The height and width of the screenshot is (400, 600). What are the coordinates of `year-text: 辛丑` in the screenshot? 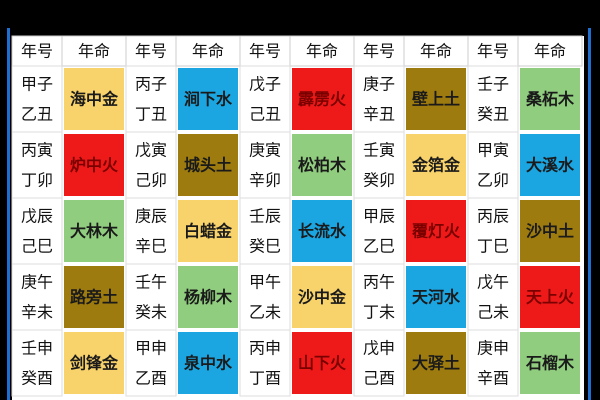 It's located at (379, 114).